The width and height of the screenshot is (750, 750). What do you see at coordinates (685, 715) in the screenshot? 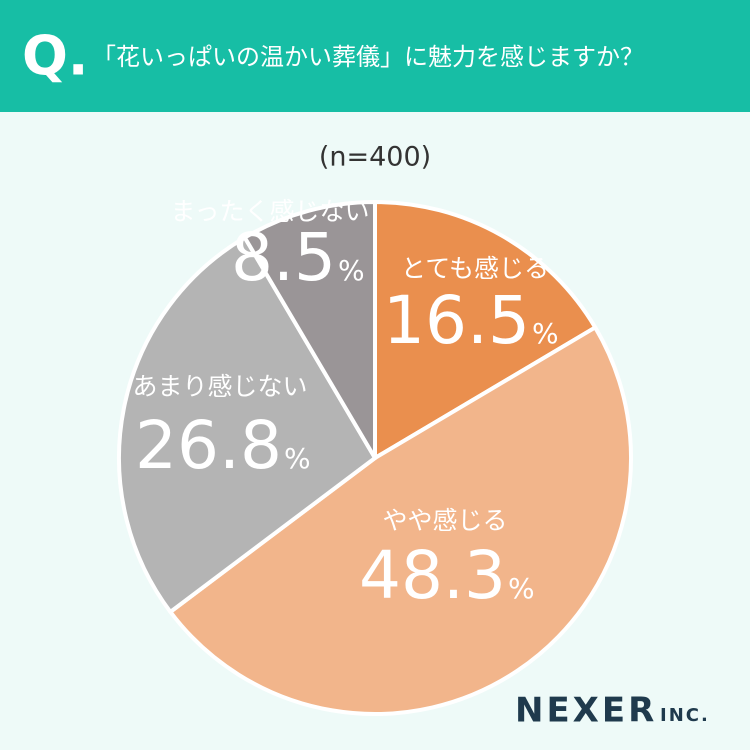
I see `logo-suffix: INC.` at bounding box center [685, 715].